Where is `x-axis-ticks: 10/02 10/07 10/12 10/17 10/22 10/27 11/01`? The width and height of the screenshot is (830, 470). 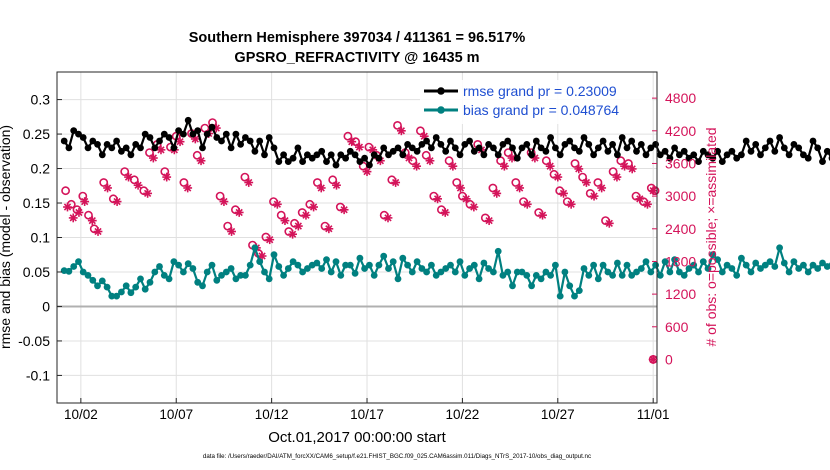 x-axis-ticks: 10/02 10/07 10/12 10/17 10/22 10/27 11/01 is located at coordinates (367, 410).